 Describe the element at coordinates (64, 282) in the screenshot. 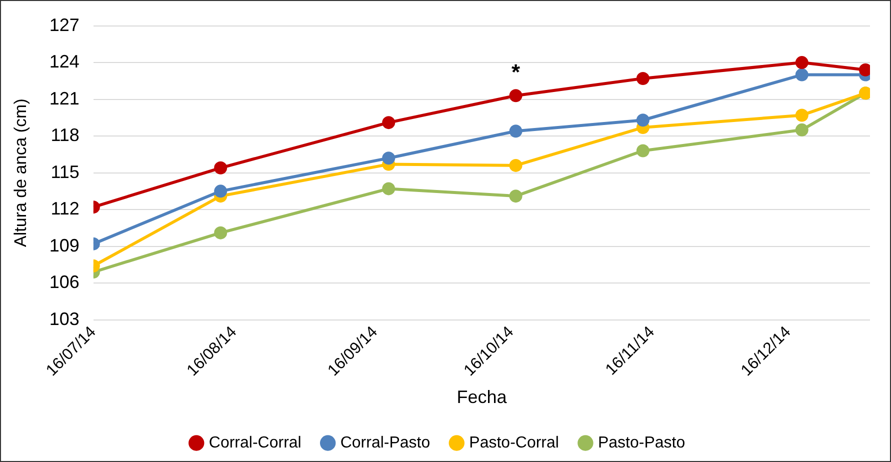

I see `y-tick-label: 106` at that location.